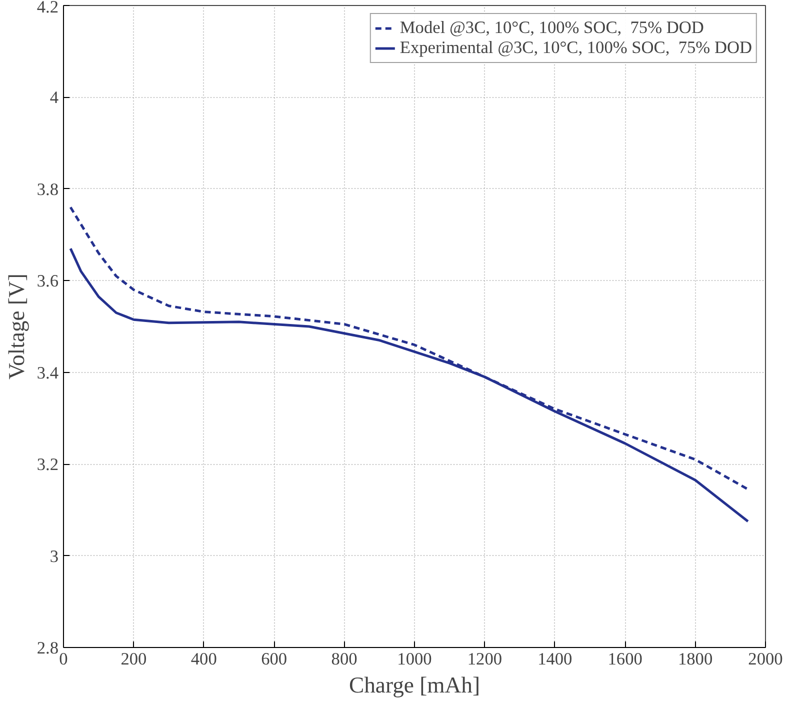 The image size is (792, 709). What do you see at coordinates (47, 648) in the screenshot?
I see `y-tick-label: 2.8` at bounding box center [47, 648].